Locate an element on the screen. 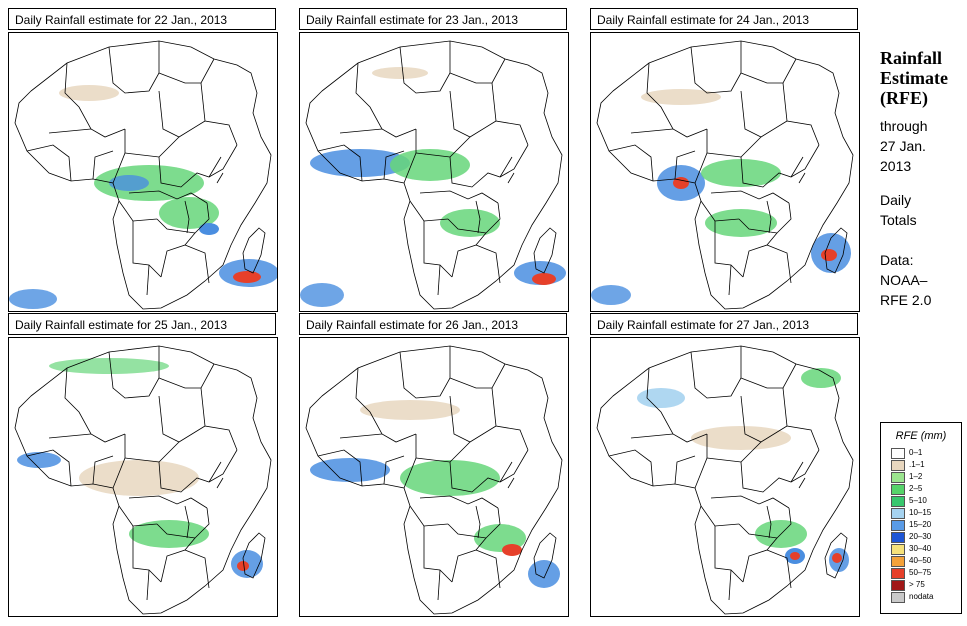  legend-item: 15–20 is located at coordinates (926, 525).